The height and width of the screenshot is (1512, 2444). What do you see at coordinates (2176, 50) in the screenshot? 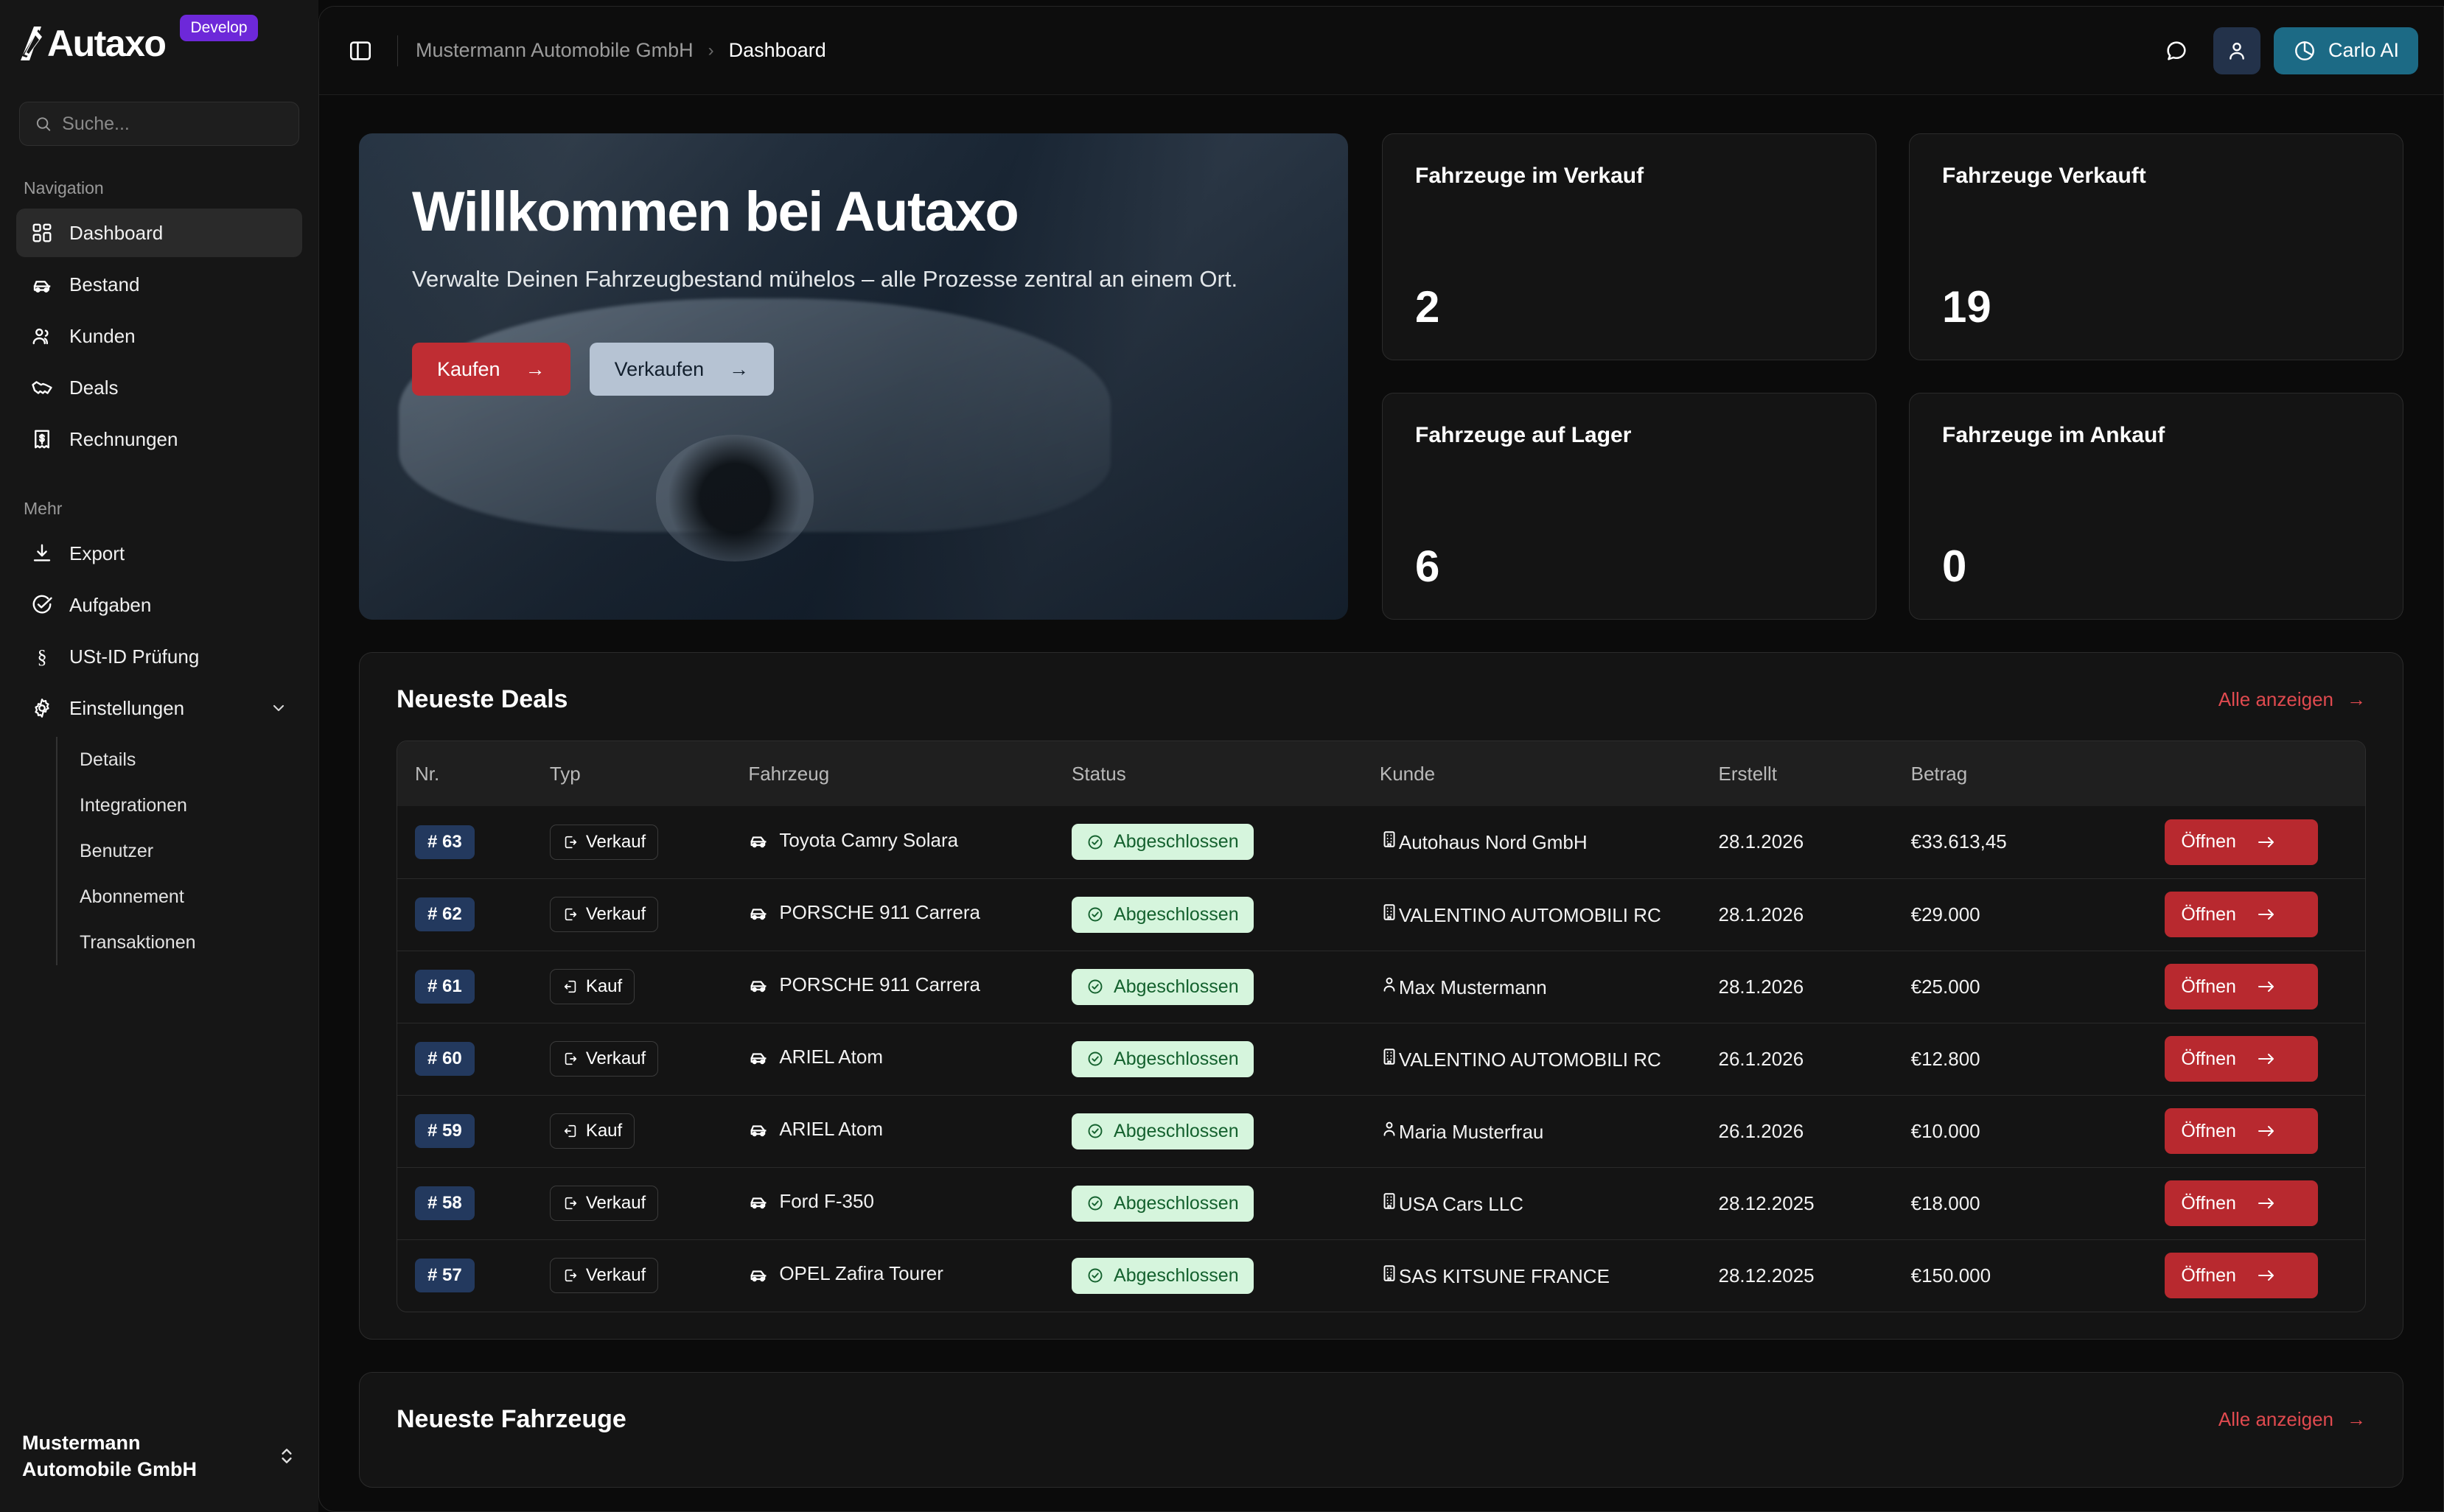
I see `chat-button` at bounding box center [2176, 50].